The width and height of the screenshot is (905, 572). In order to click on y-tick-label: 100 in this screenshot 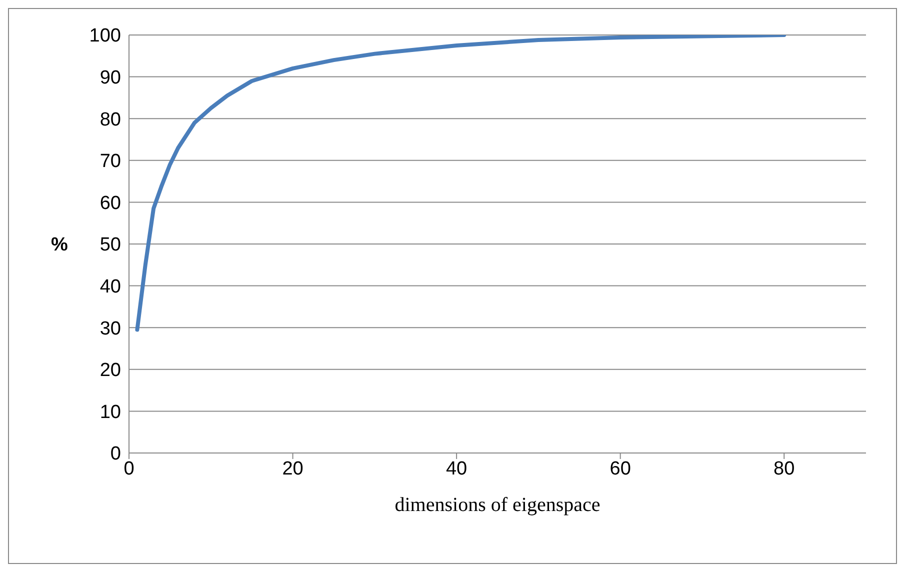, I will do `click(105, 36)`.